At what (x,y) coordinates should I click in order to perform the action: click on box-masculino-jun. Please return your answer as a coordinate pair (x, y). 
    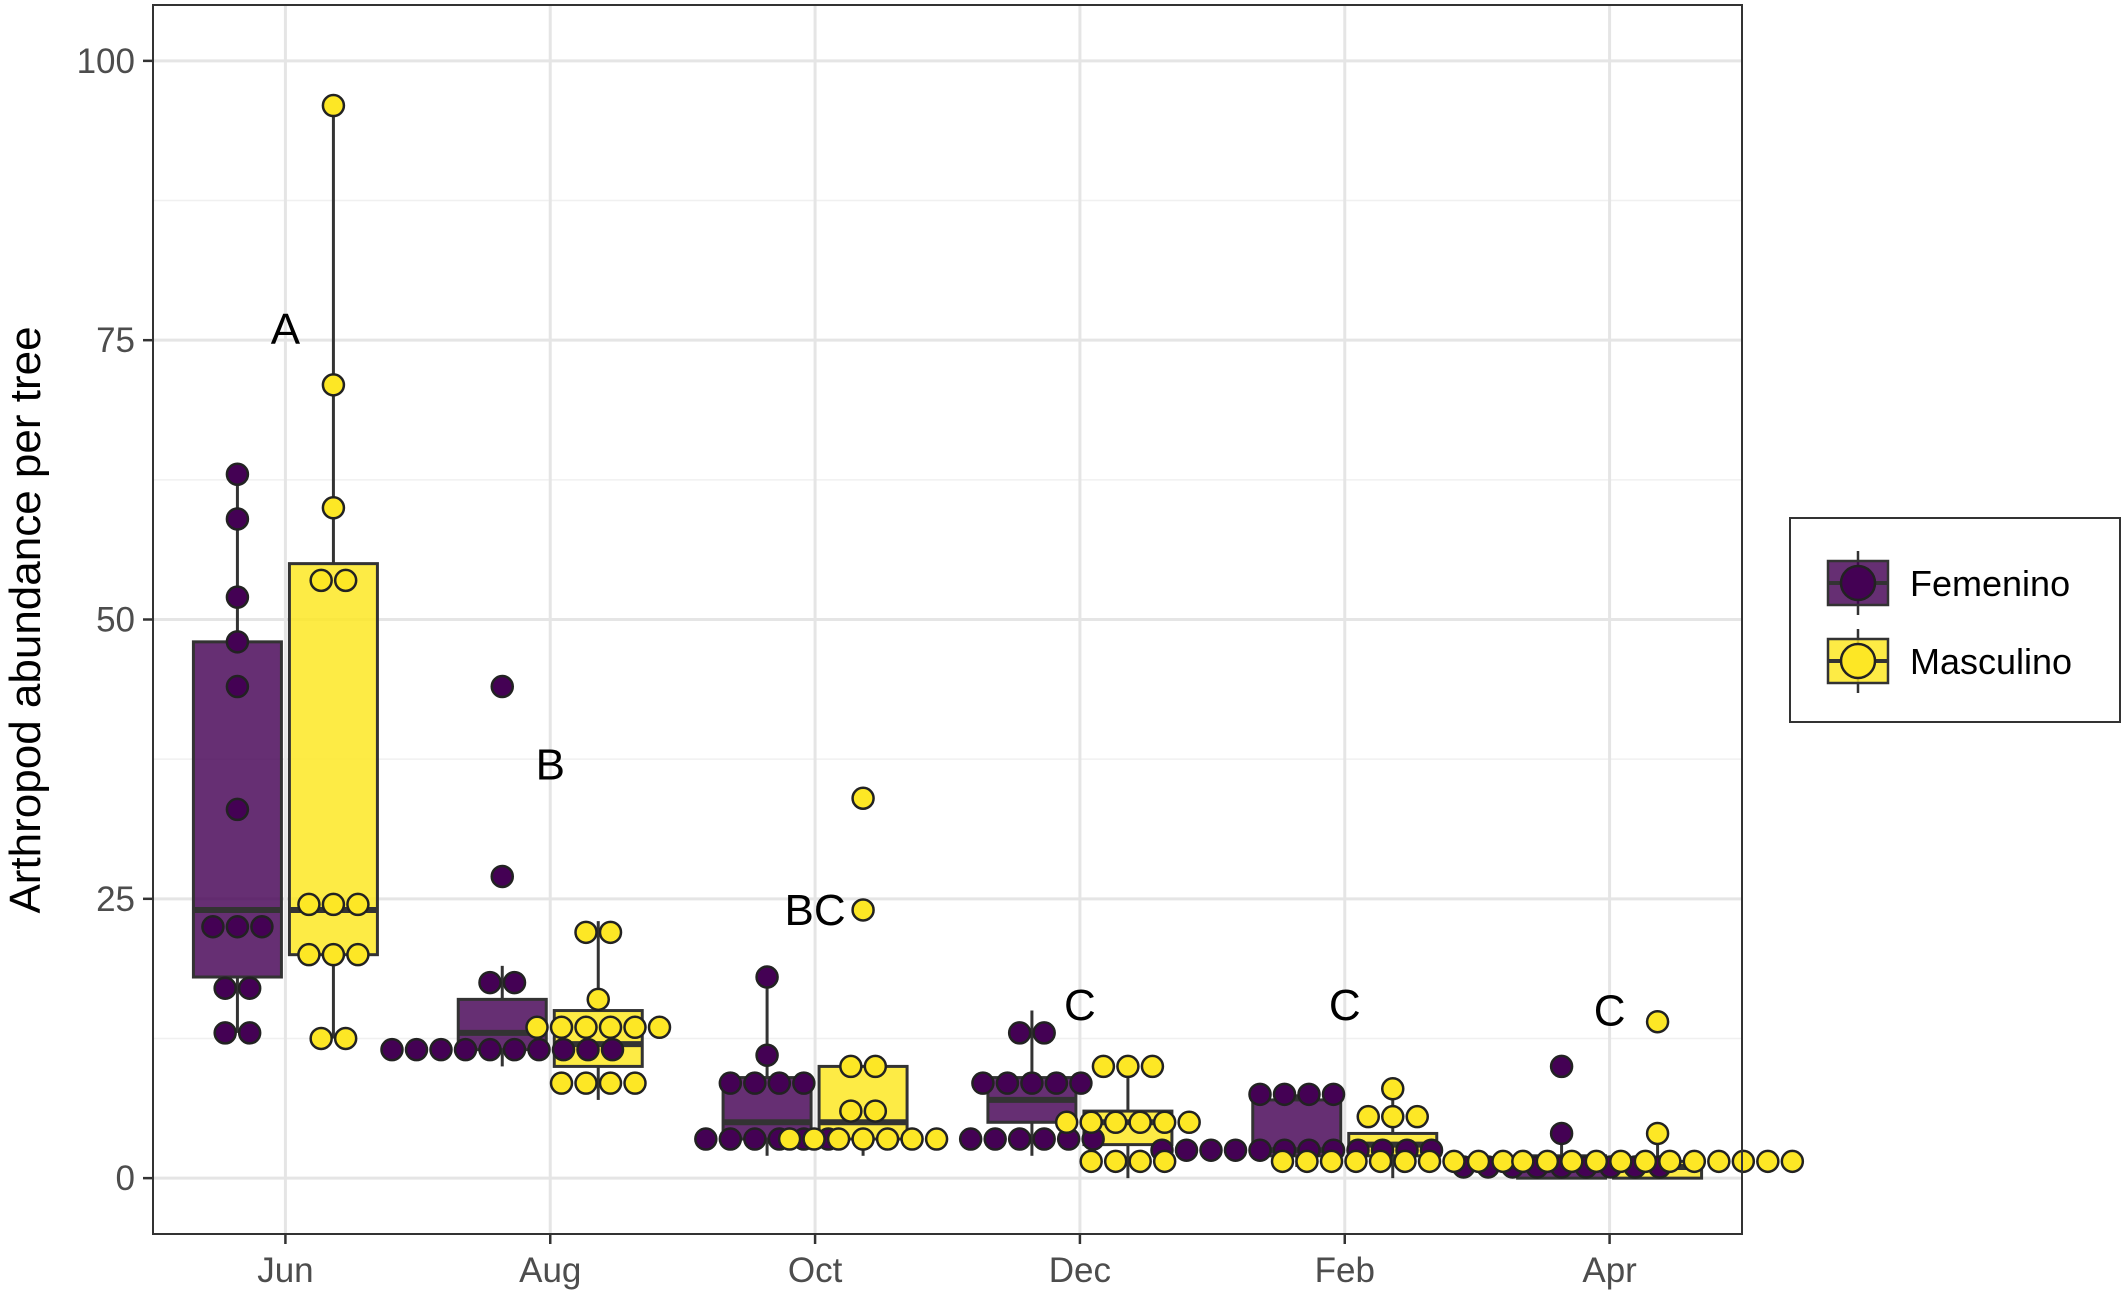
    Looking at the image, I should click on (333, 759).